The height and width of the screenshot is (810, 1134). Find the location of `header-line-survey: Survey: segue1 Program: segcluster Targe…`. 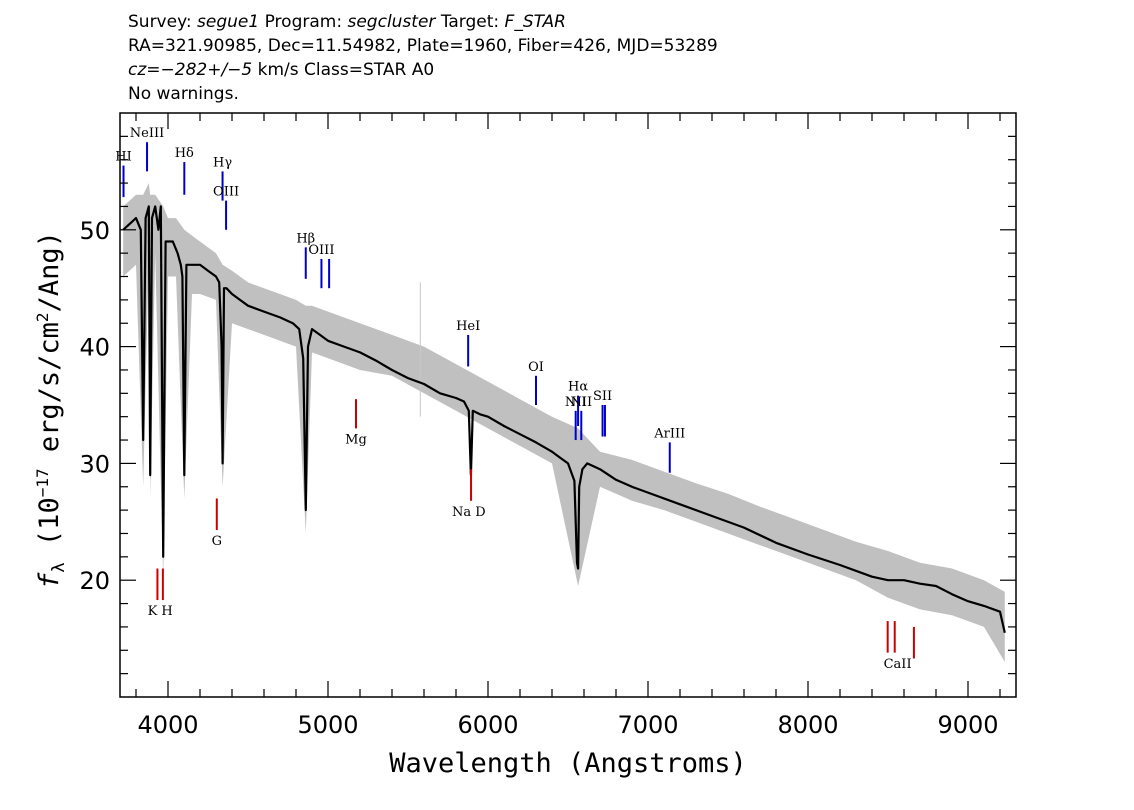

header-line-survey: Survey: segue1 Program: segcluster Targe… is located at coordinates (423, 22).